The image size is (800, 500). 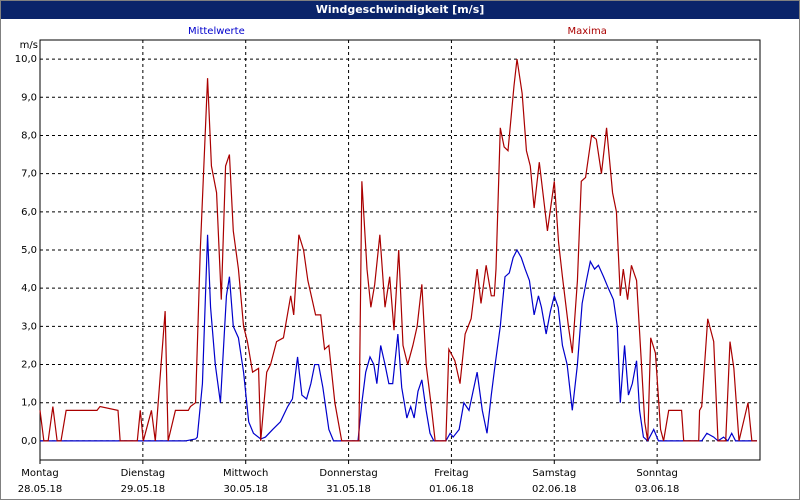 I want to click on title-bar, so click(x=400, y=10).